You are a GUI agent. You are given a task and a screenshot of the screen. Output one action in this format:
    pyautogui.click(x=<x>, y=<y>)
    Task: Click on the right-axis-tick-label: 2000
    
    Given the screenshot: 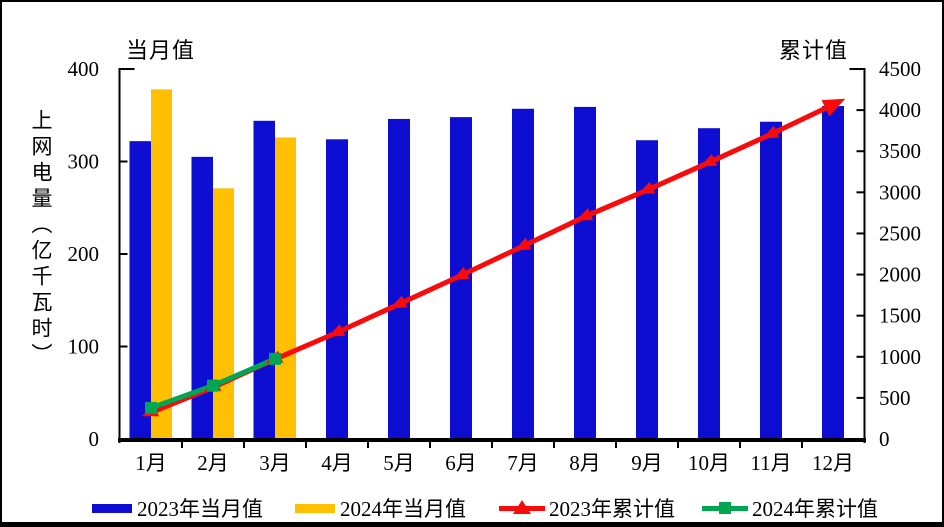 What is the action you would take?
    pyautogui.click(x=900, y=275)
    